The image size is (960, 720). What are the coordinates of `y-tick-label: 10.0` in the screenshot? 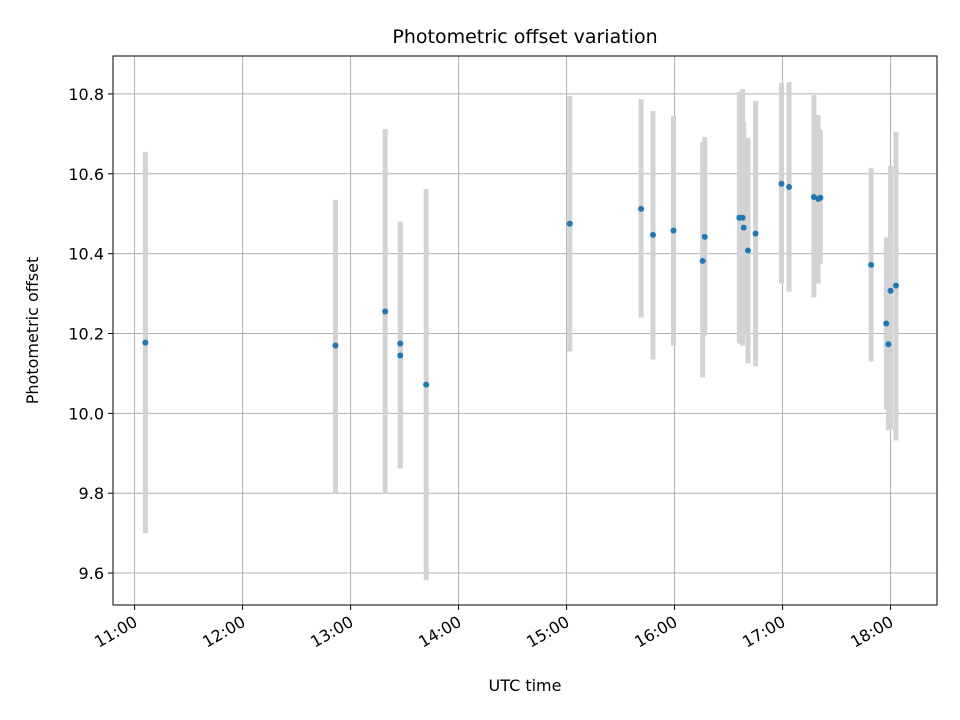 It's located at (86, 413).